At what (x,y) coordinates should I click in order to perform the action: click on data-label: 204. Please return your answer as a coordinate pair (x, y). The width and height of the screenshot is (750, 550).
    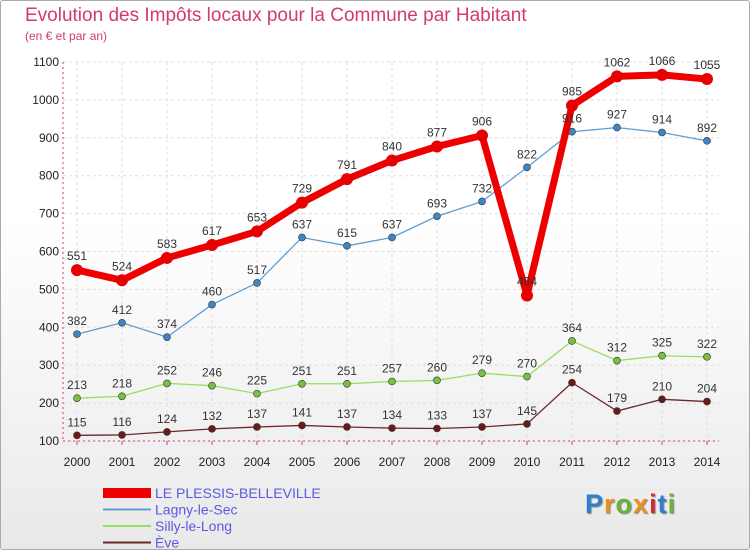
    Looking at the image, I should click on (707, 389).